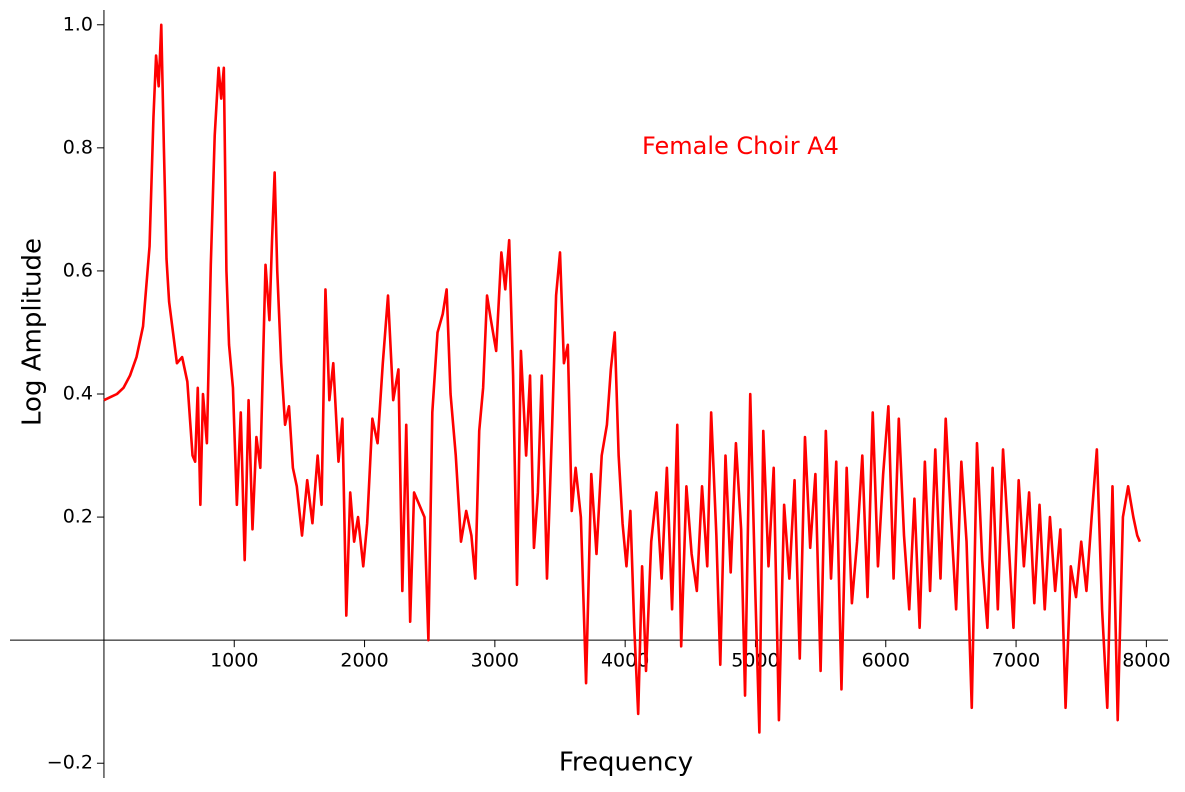 This screenshot has height=792, width=1185. What do you see at coordinates (364, 661) in the screenshot?
I see `x-tick-label: 2000` at bounding box center [364, 661].